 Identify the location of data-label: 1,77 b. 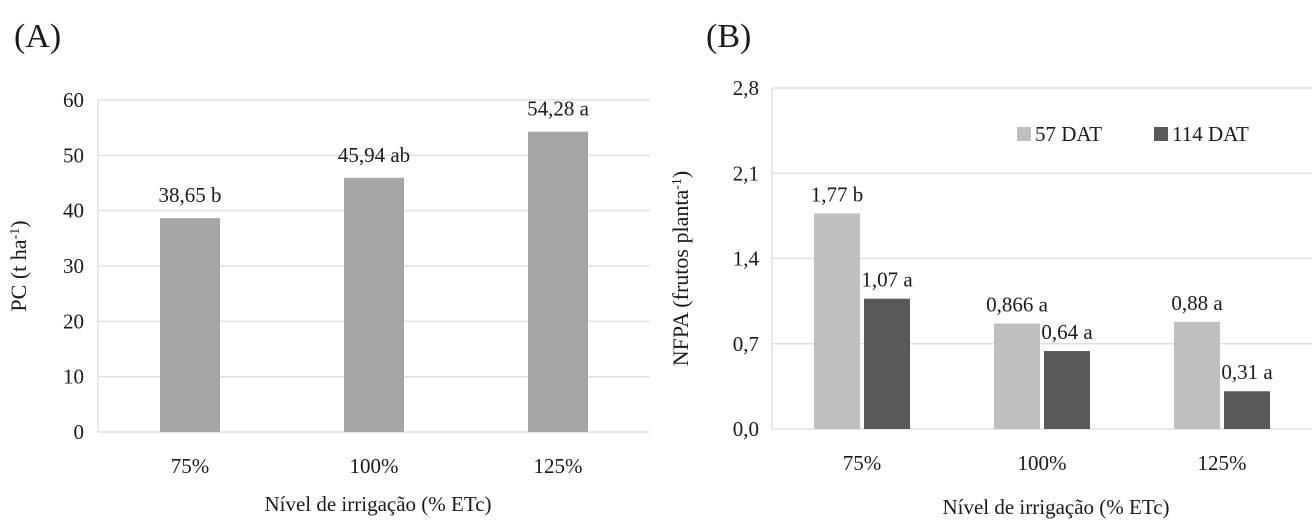
(837, 194).